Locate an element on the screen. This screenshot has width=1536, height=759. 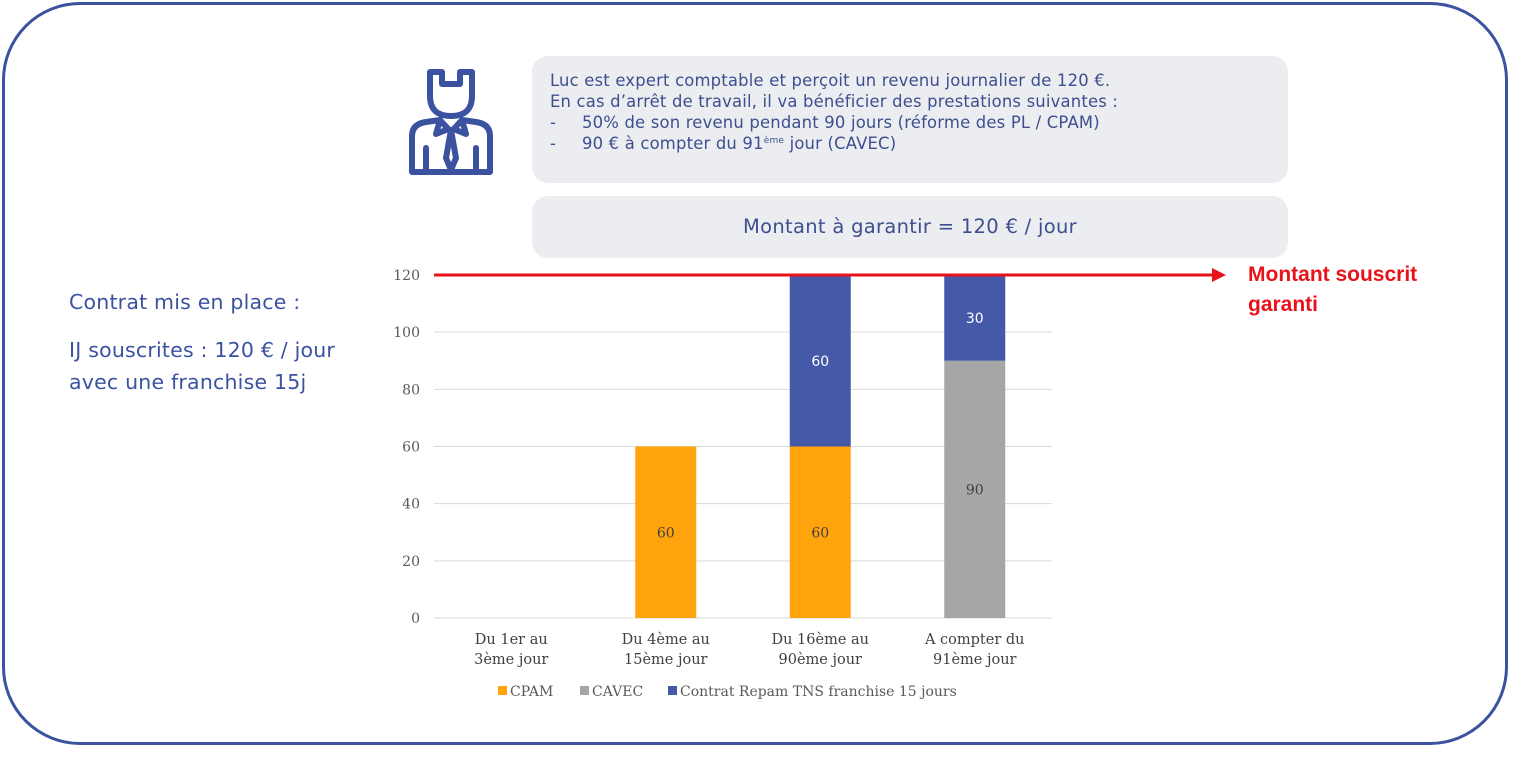
x-tick-label: Du 1er au is located at coordinates (511, 640).